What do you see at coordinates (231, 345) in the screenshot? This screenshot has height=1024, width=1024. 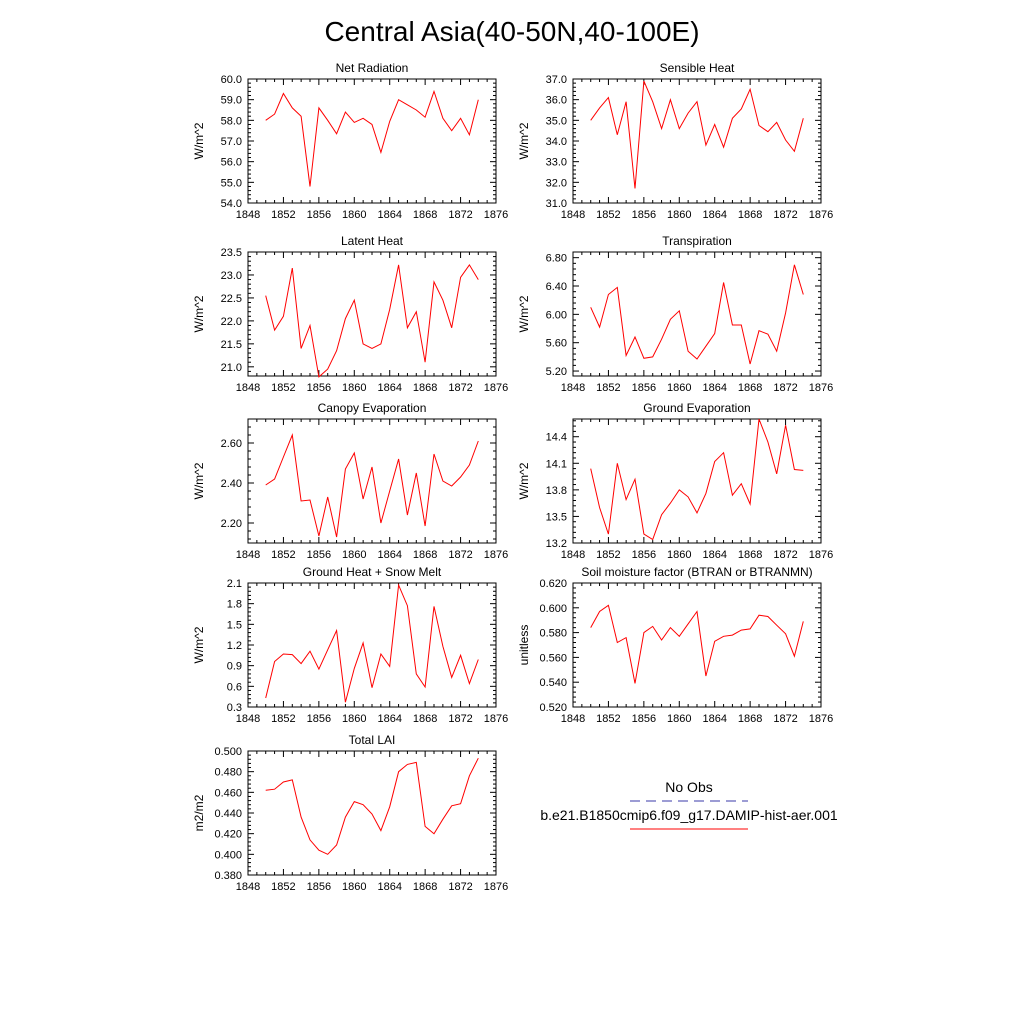 I see `y-tick-label: 21.5` at bounding box center [231, 345].